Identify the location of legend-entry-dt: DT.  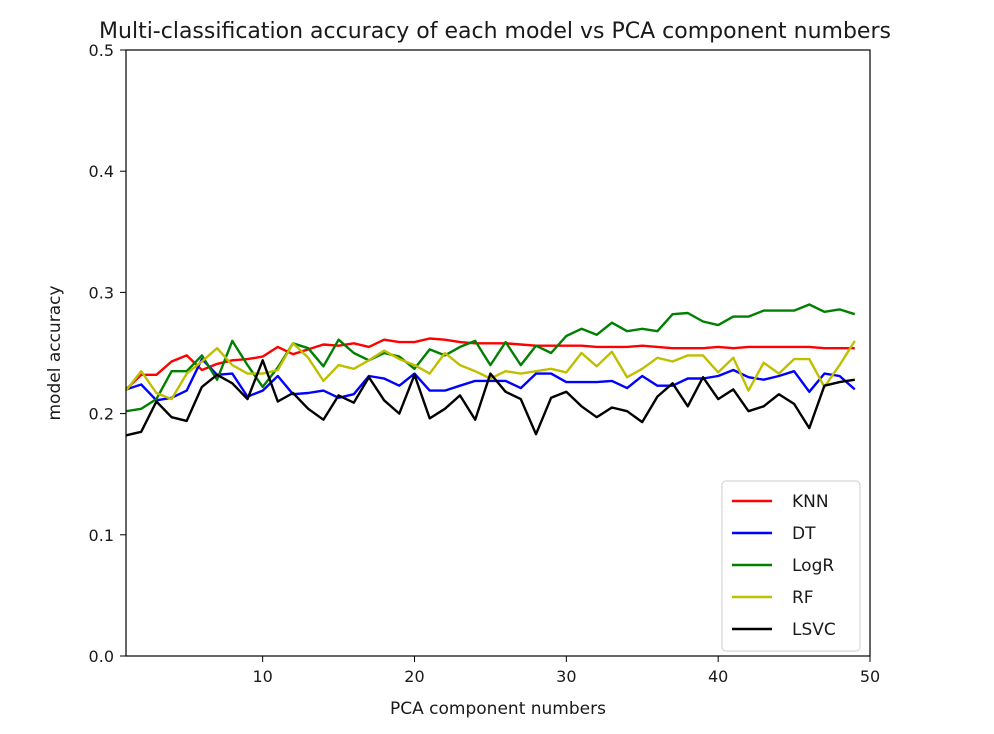
(804, 534).